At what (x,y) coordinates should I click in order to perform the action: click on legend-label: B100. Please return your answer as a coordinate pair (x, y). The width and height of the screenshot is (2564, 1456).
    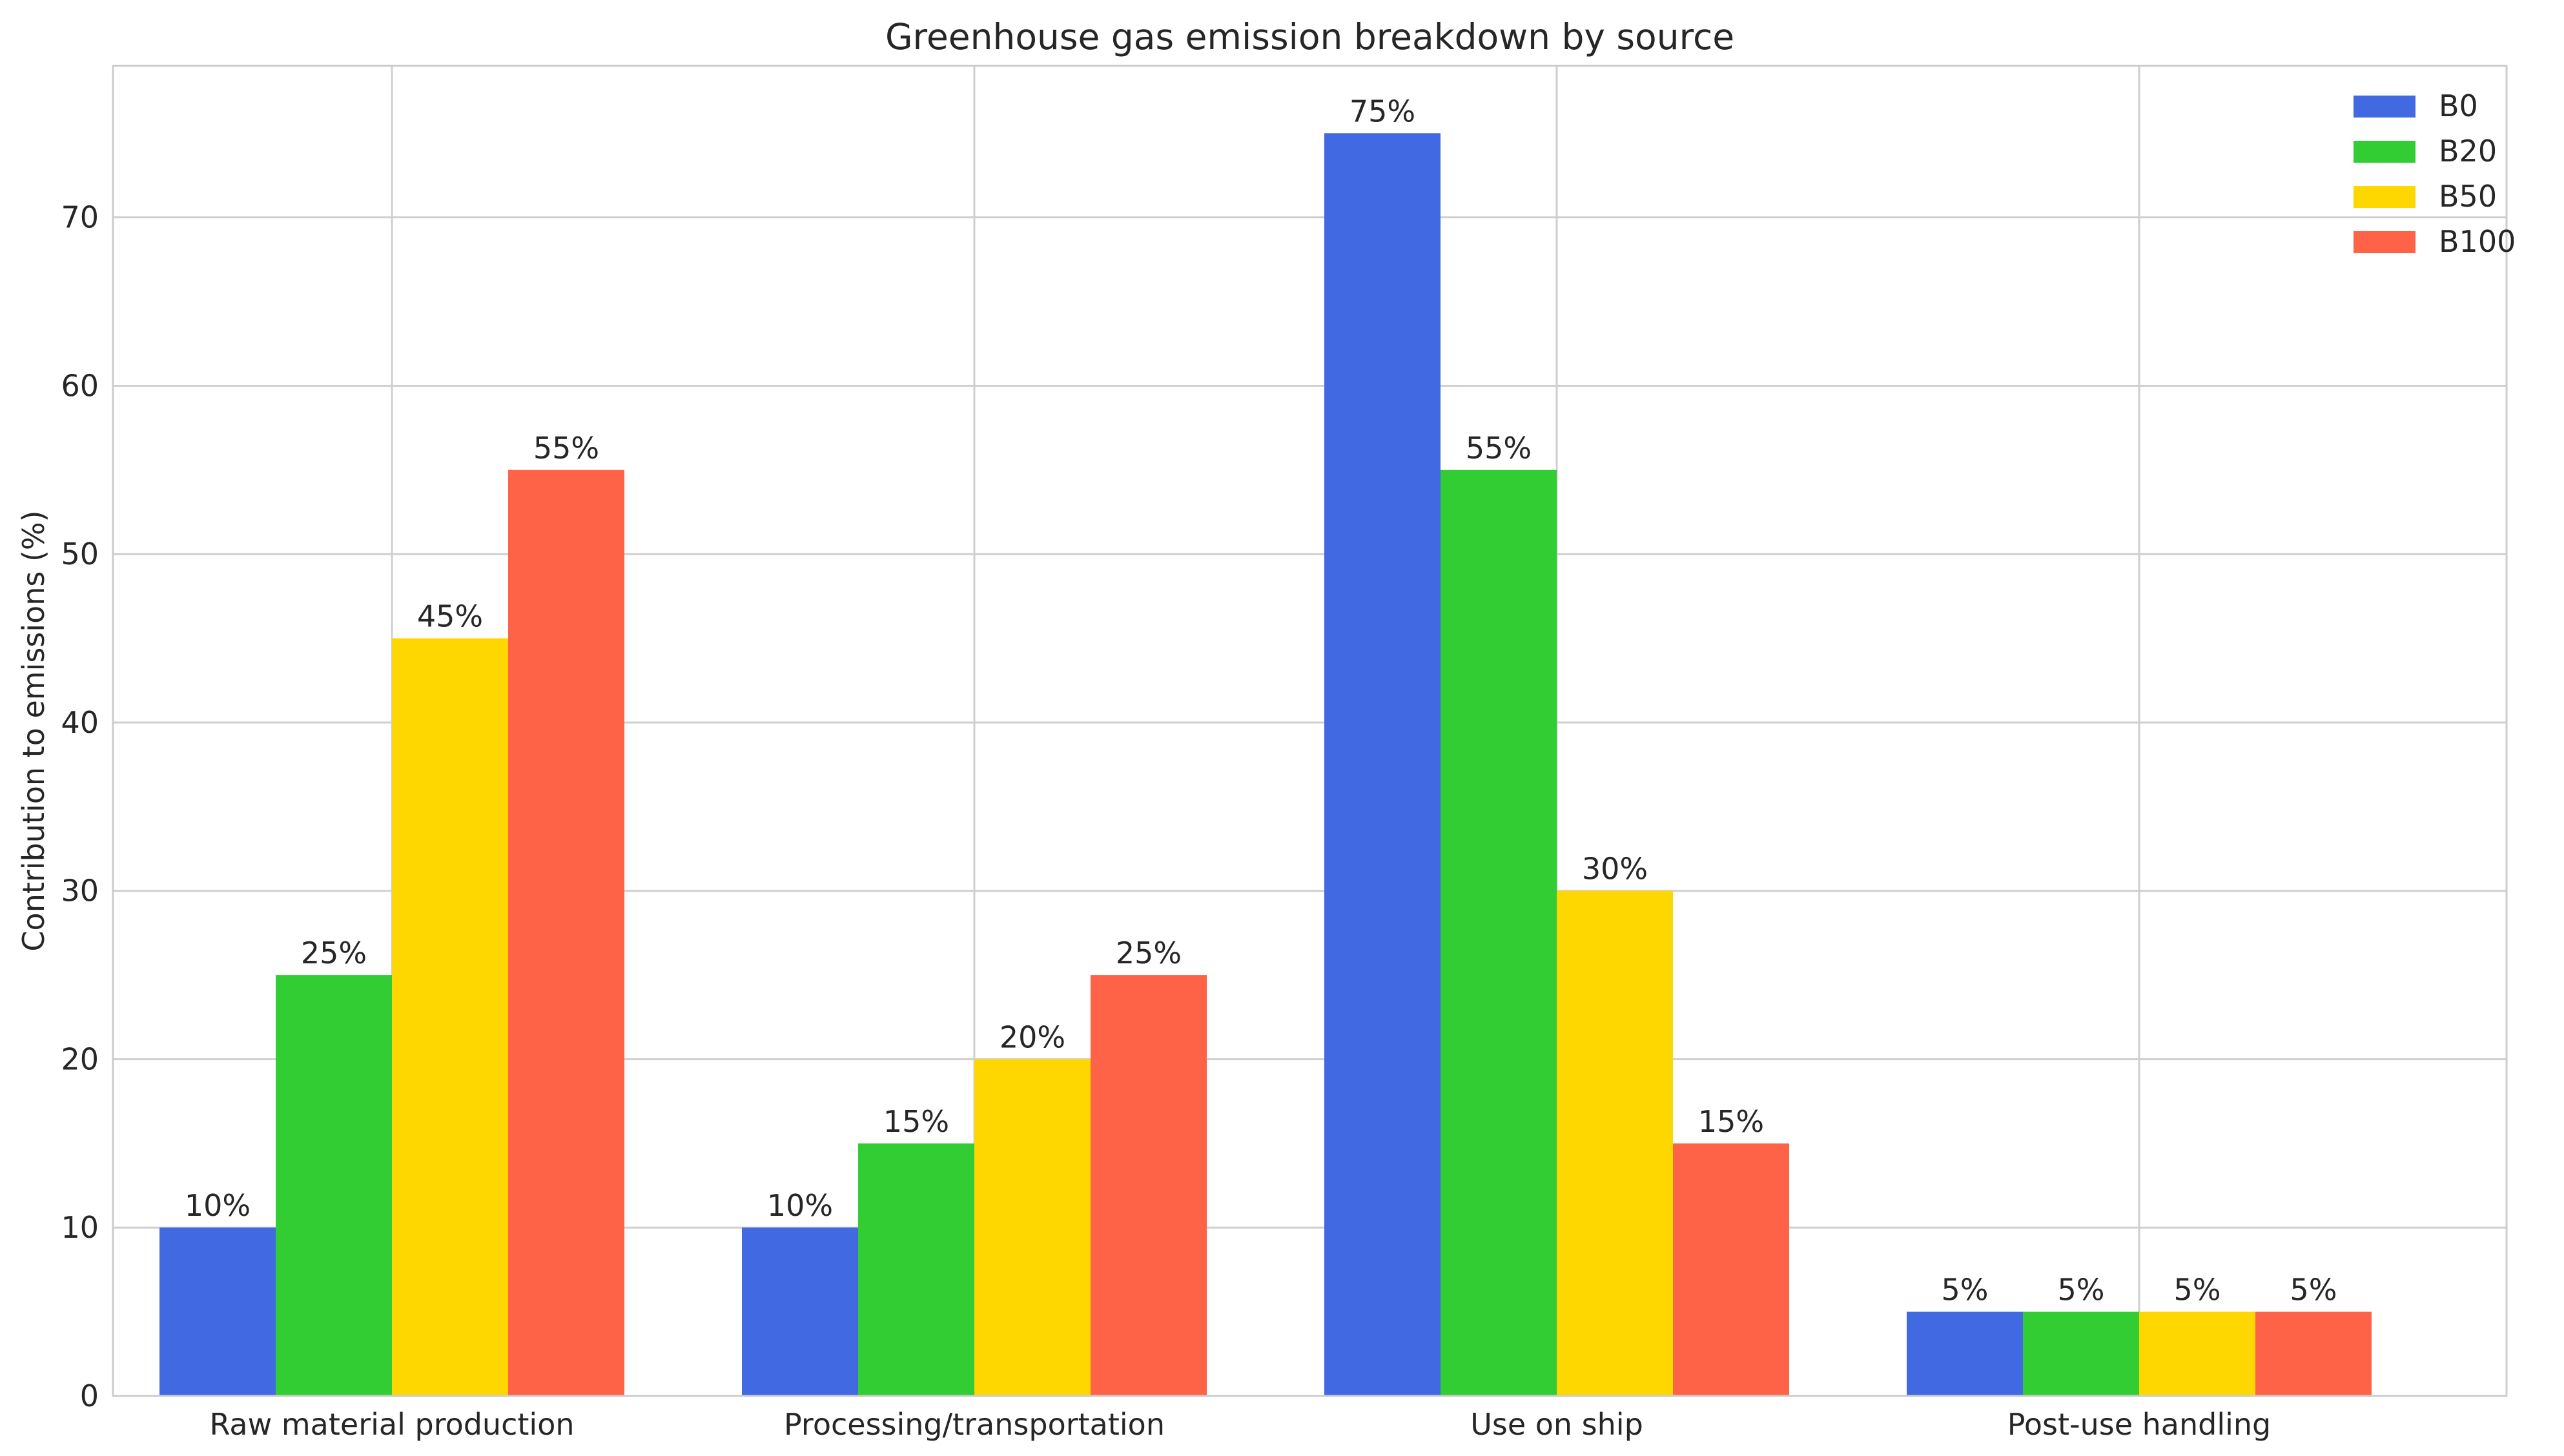
    Looking at the image, I should click on (2477, 241).